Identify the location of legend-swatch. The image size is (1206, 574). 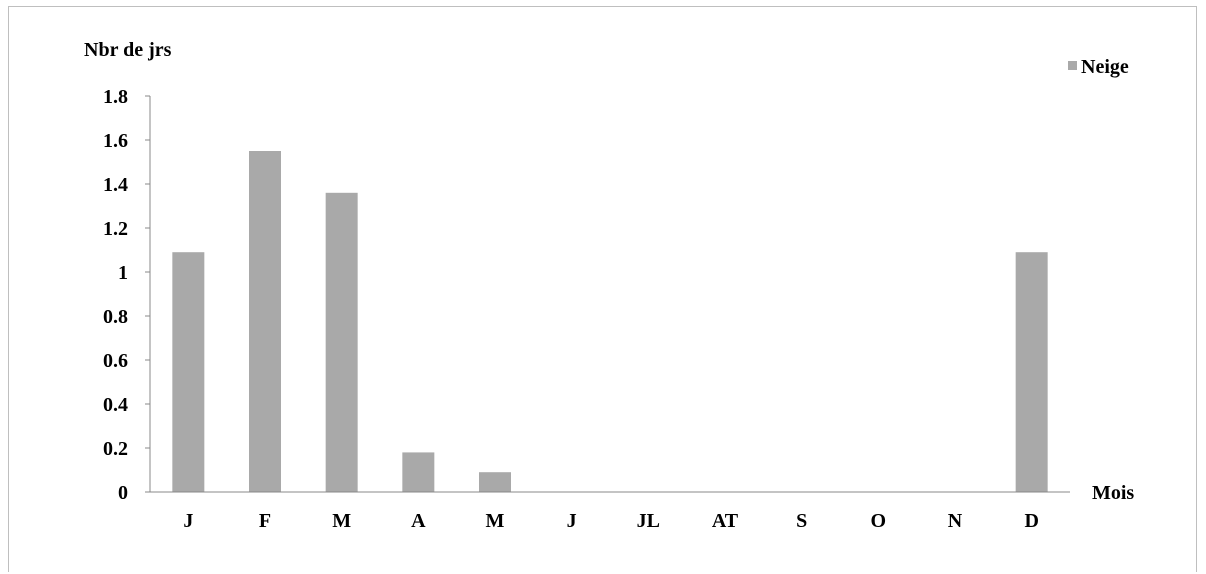
(1072, 65).